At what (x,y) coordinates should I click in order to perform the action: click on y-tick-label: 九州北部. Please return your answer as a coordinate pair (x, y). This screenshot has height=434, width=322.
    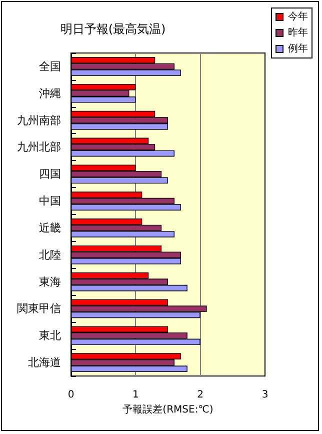
    Looking at the image, I should click on (39, 147).